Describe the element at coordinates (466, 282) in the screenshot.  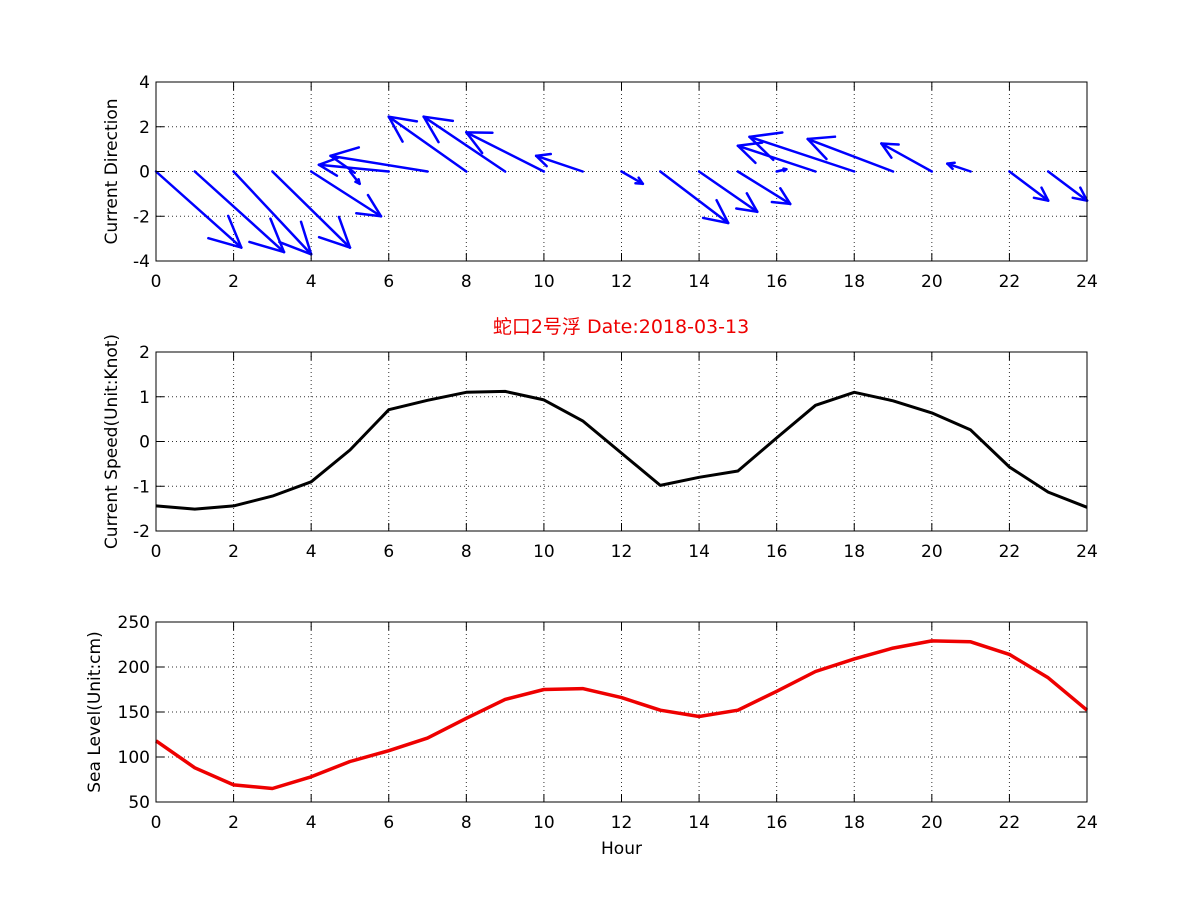
I see `direction-x-tick-label: 8` at that location.